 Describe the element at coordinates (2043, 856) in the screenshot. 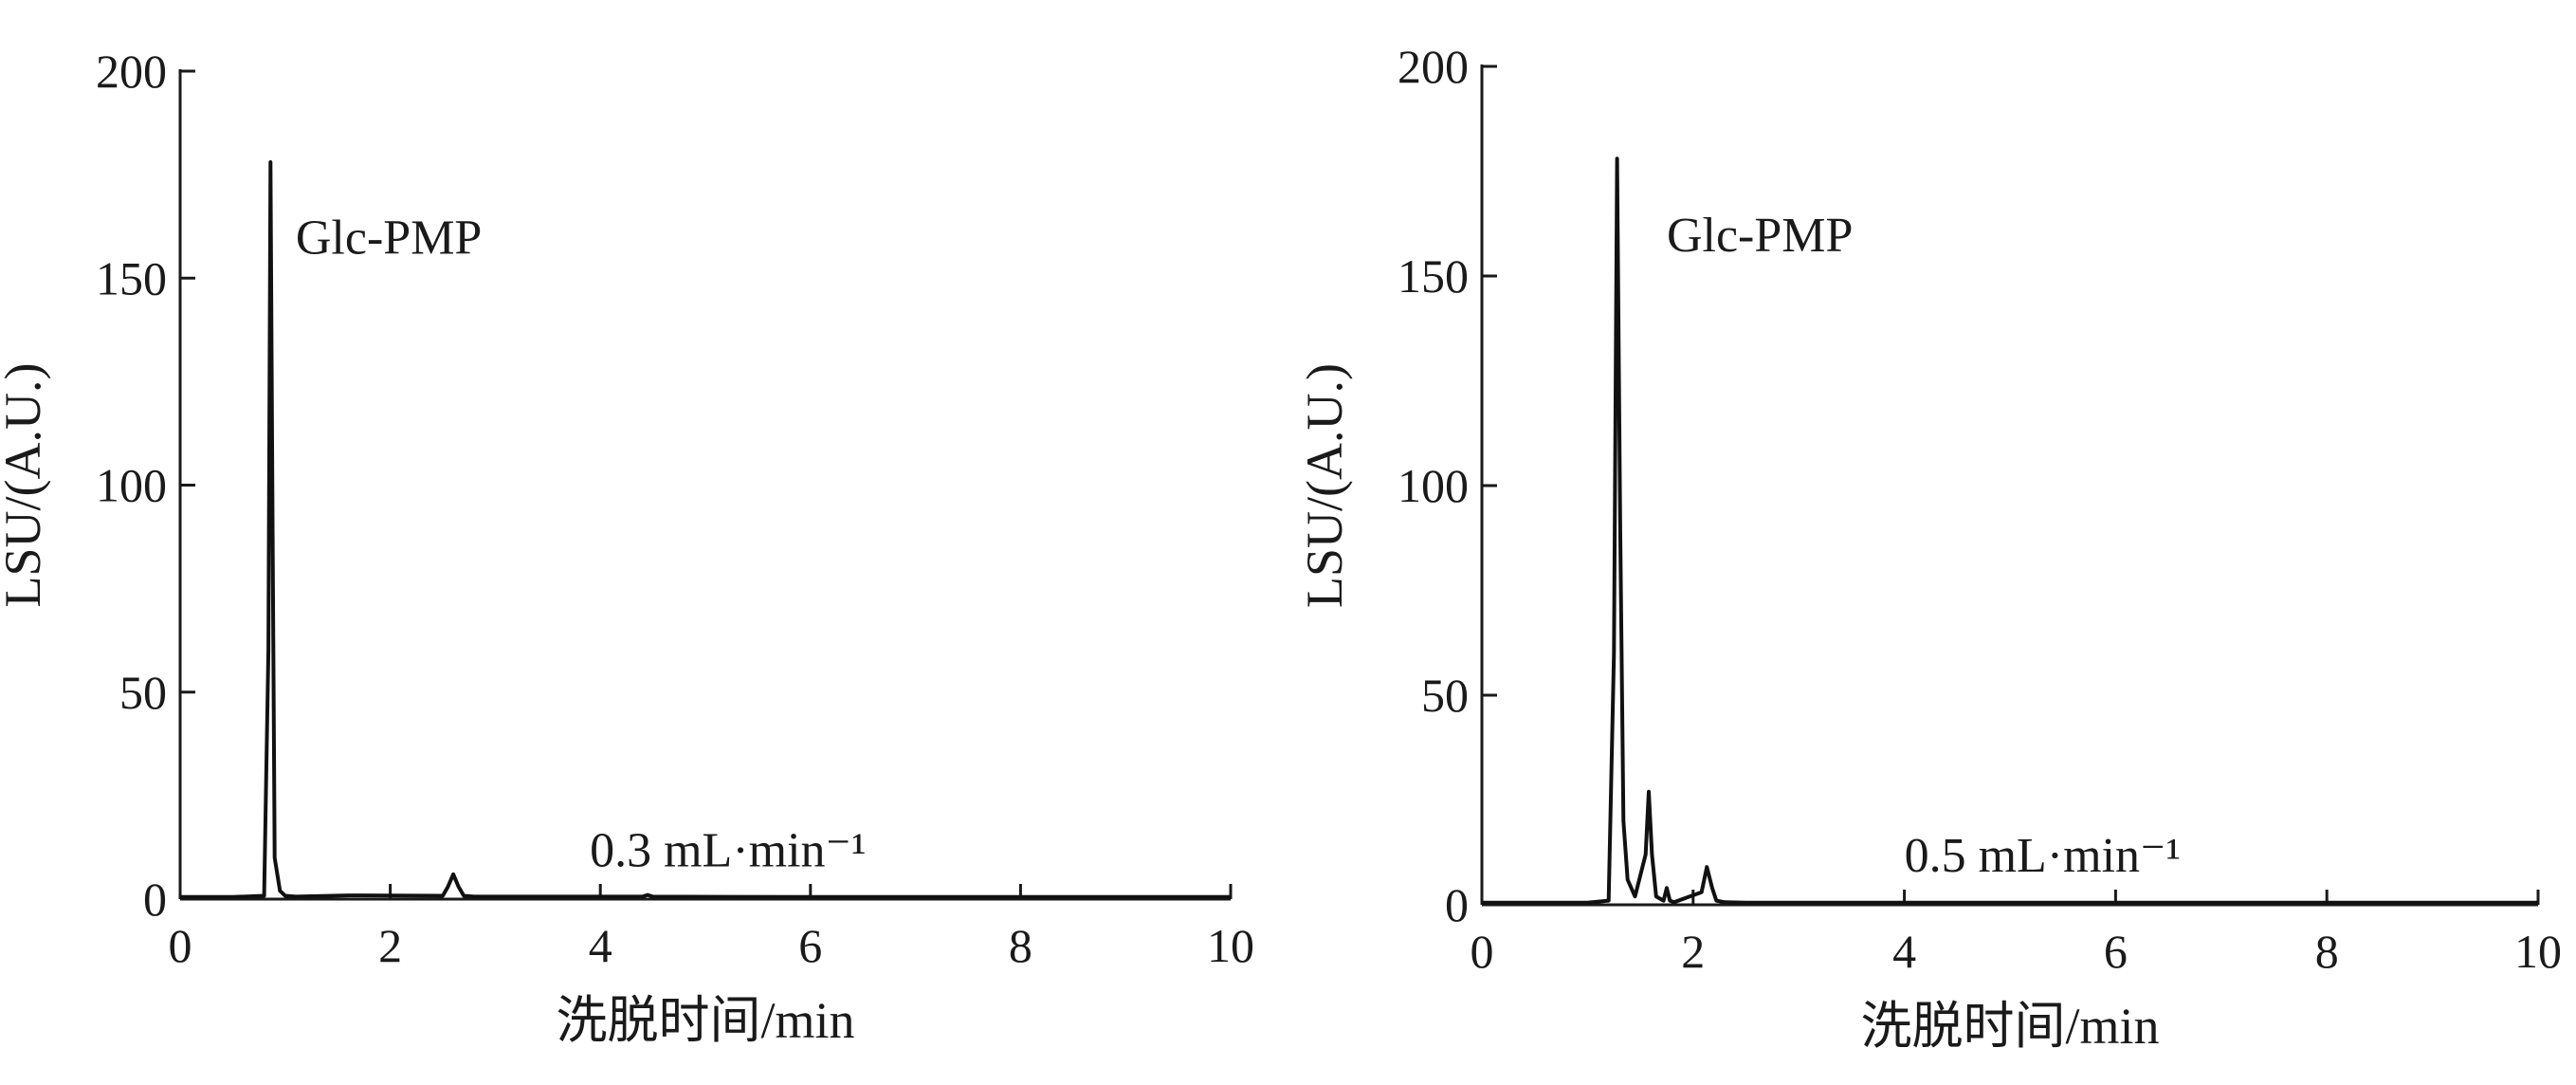

I see `flow-rate-label: 0.5 mL·min⁻¹` at that location.